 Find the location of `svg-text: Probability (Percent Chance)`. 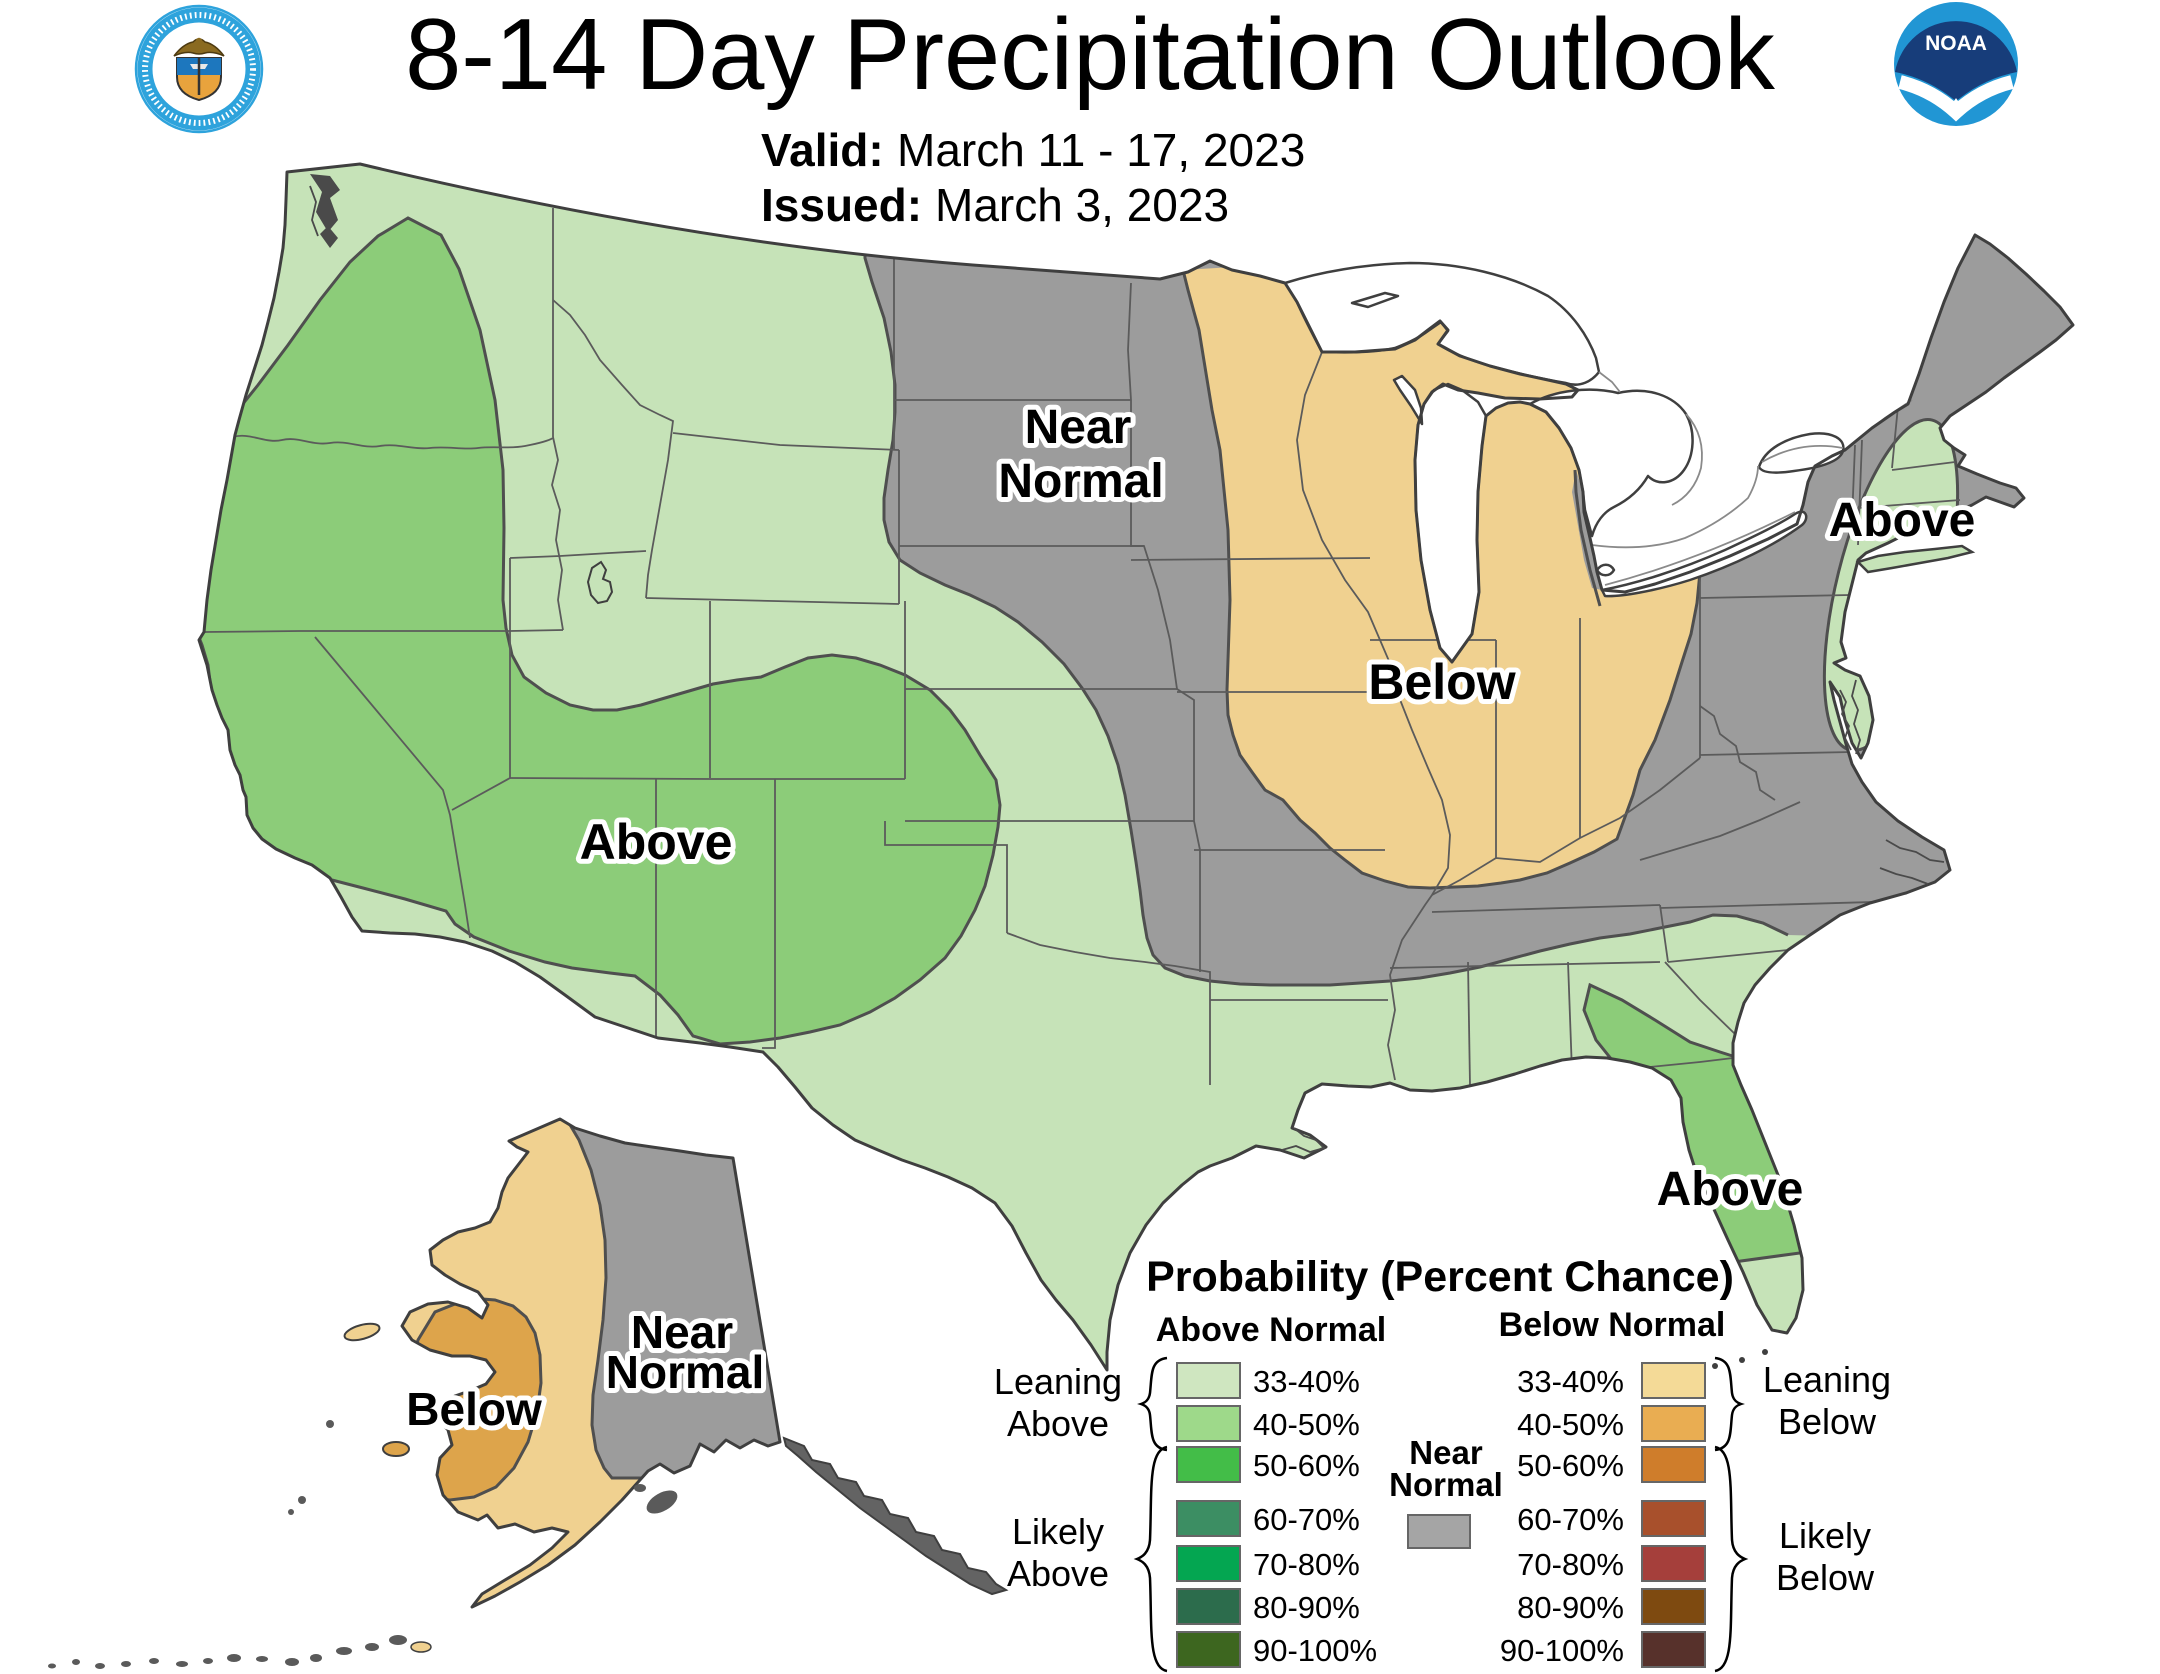

svg-text: Probability (Percent Chance) is located at coordinates (1440, 1277).